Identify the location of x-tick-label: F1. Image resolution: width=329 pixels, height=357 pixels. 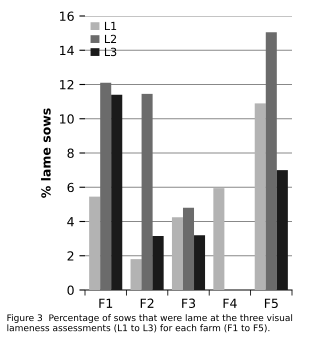
(105, 303).